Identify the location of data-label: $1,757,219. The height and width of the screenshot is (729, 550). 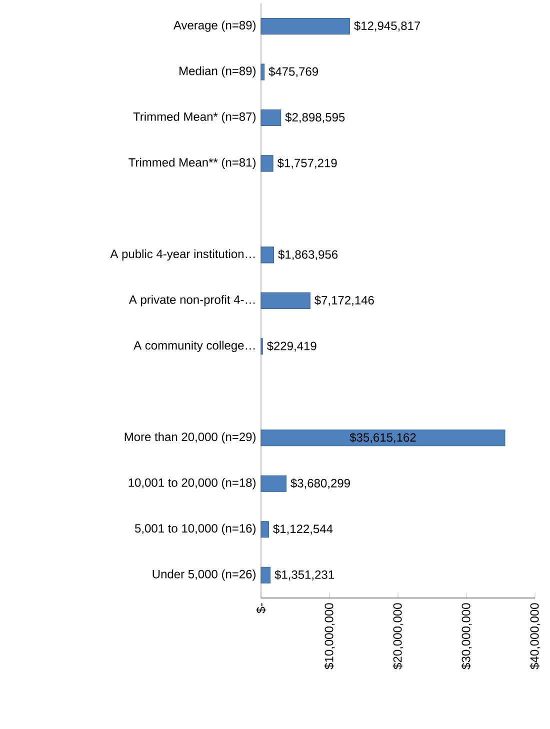
(307, 163).